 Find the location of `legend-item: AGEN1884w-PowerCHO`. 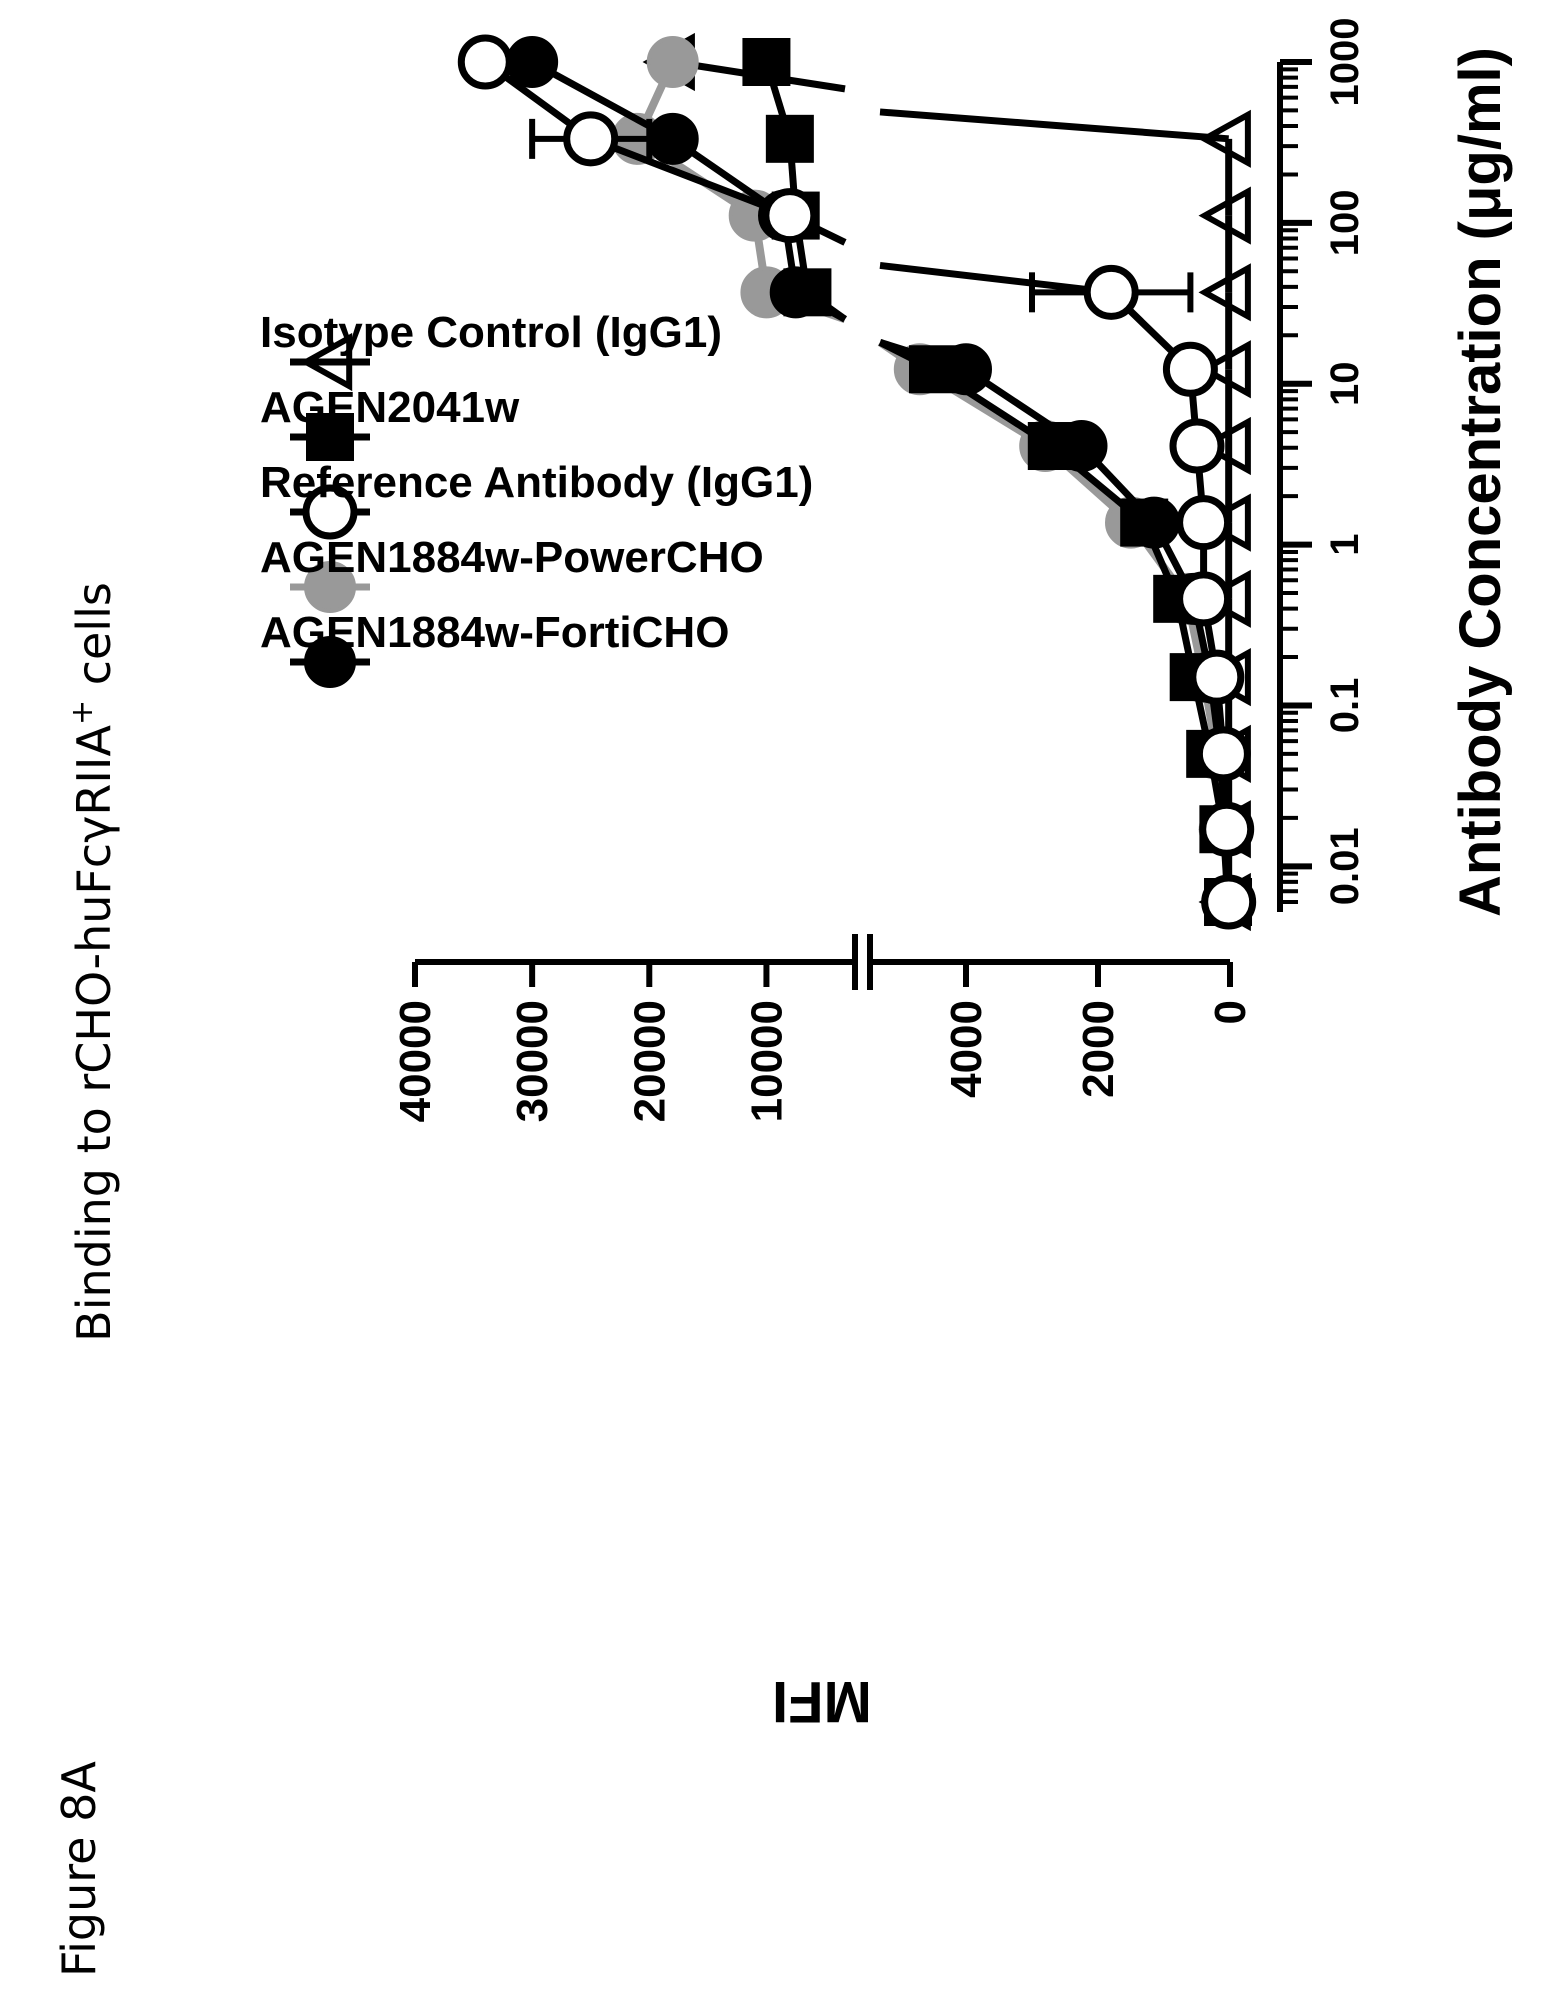

legend-item: AGEN1884w-PowerCHO is located at coordinates (512, 573).